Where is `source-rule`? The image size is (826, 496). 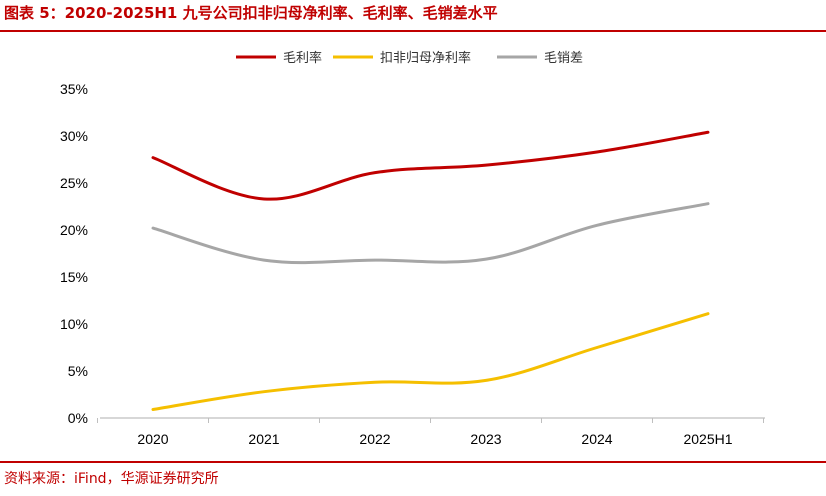 source-rule is located at coordinates (413, 462).